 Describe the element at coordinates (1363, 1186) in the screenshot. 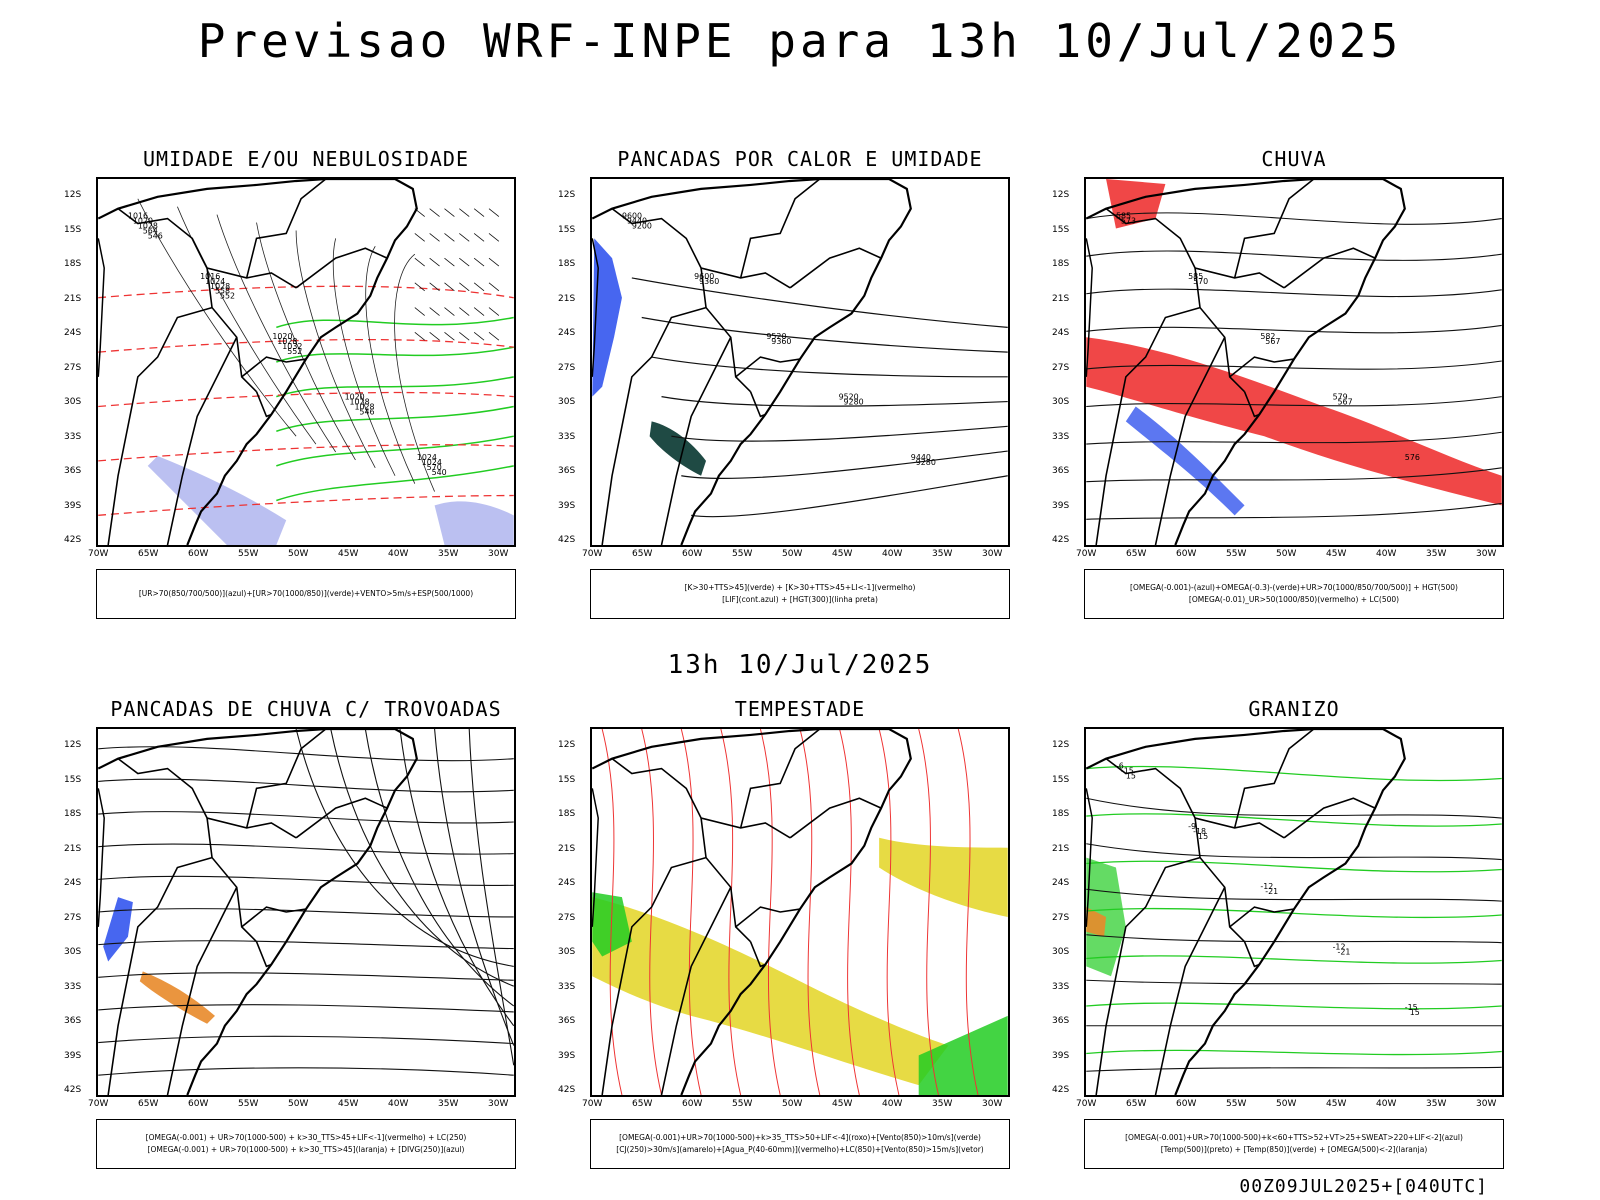

I see `run-timestamp: 00Z09JUL2025+[040UTC]` at that location.